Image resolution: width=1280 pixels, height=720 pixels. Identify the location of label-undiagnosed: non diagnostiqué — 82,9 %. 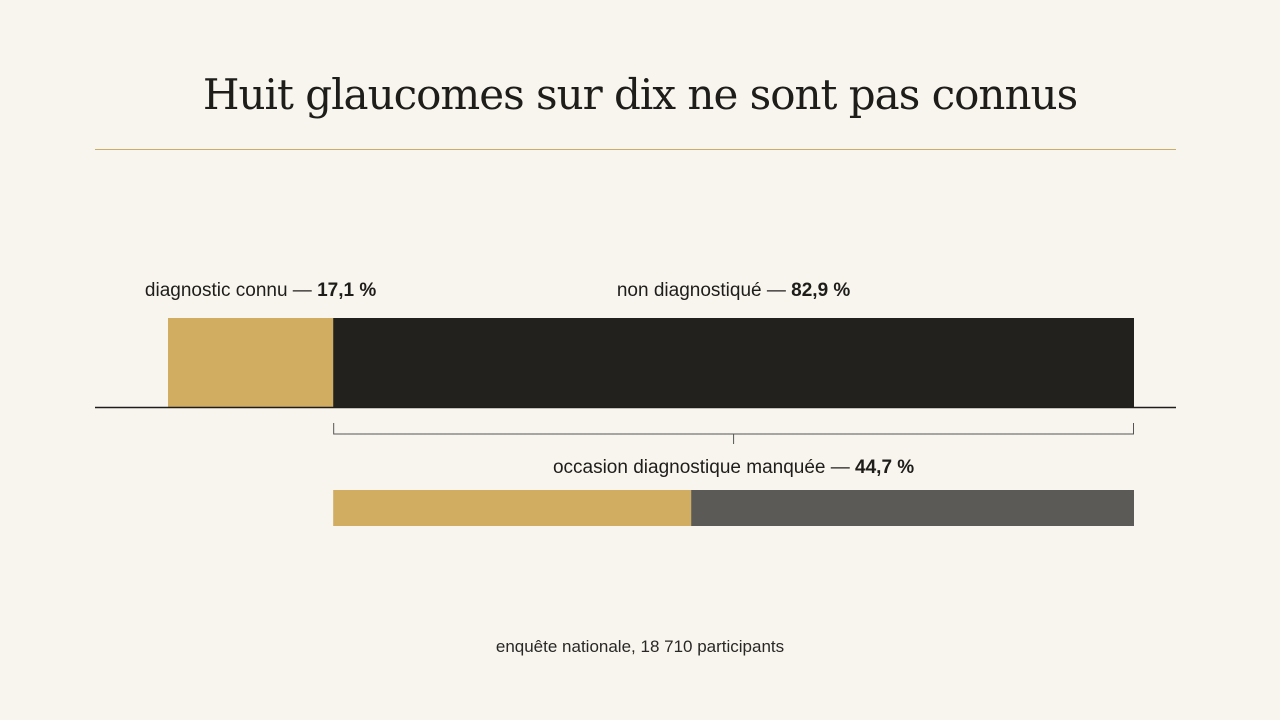
(734, 290).